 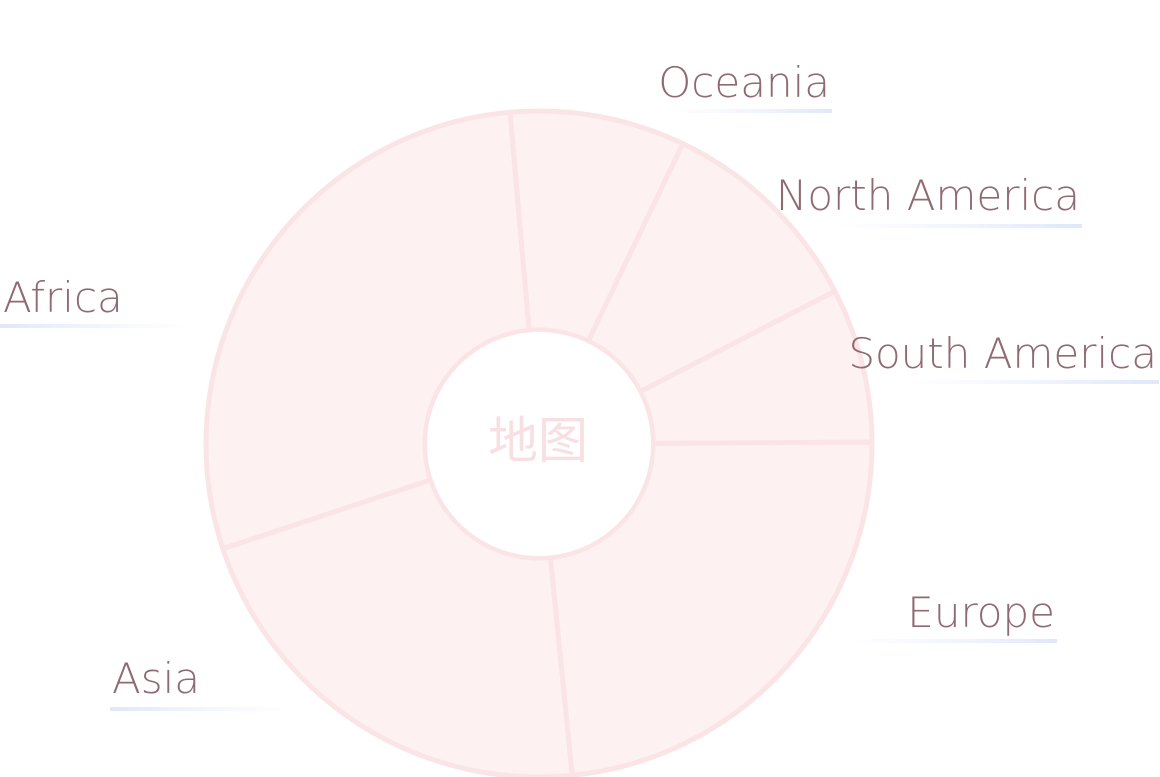 I want to click on slice-label-north-america: North America, so click(x=928, y=195).